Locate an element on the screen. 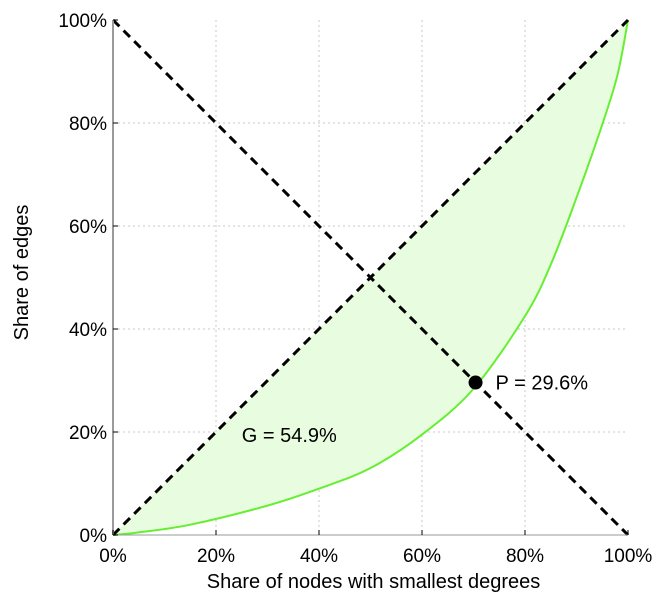  y-axis-label: Share of edges is located at coordinates (22, 273).